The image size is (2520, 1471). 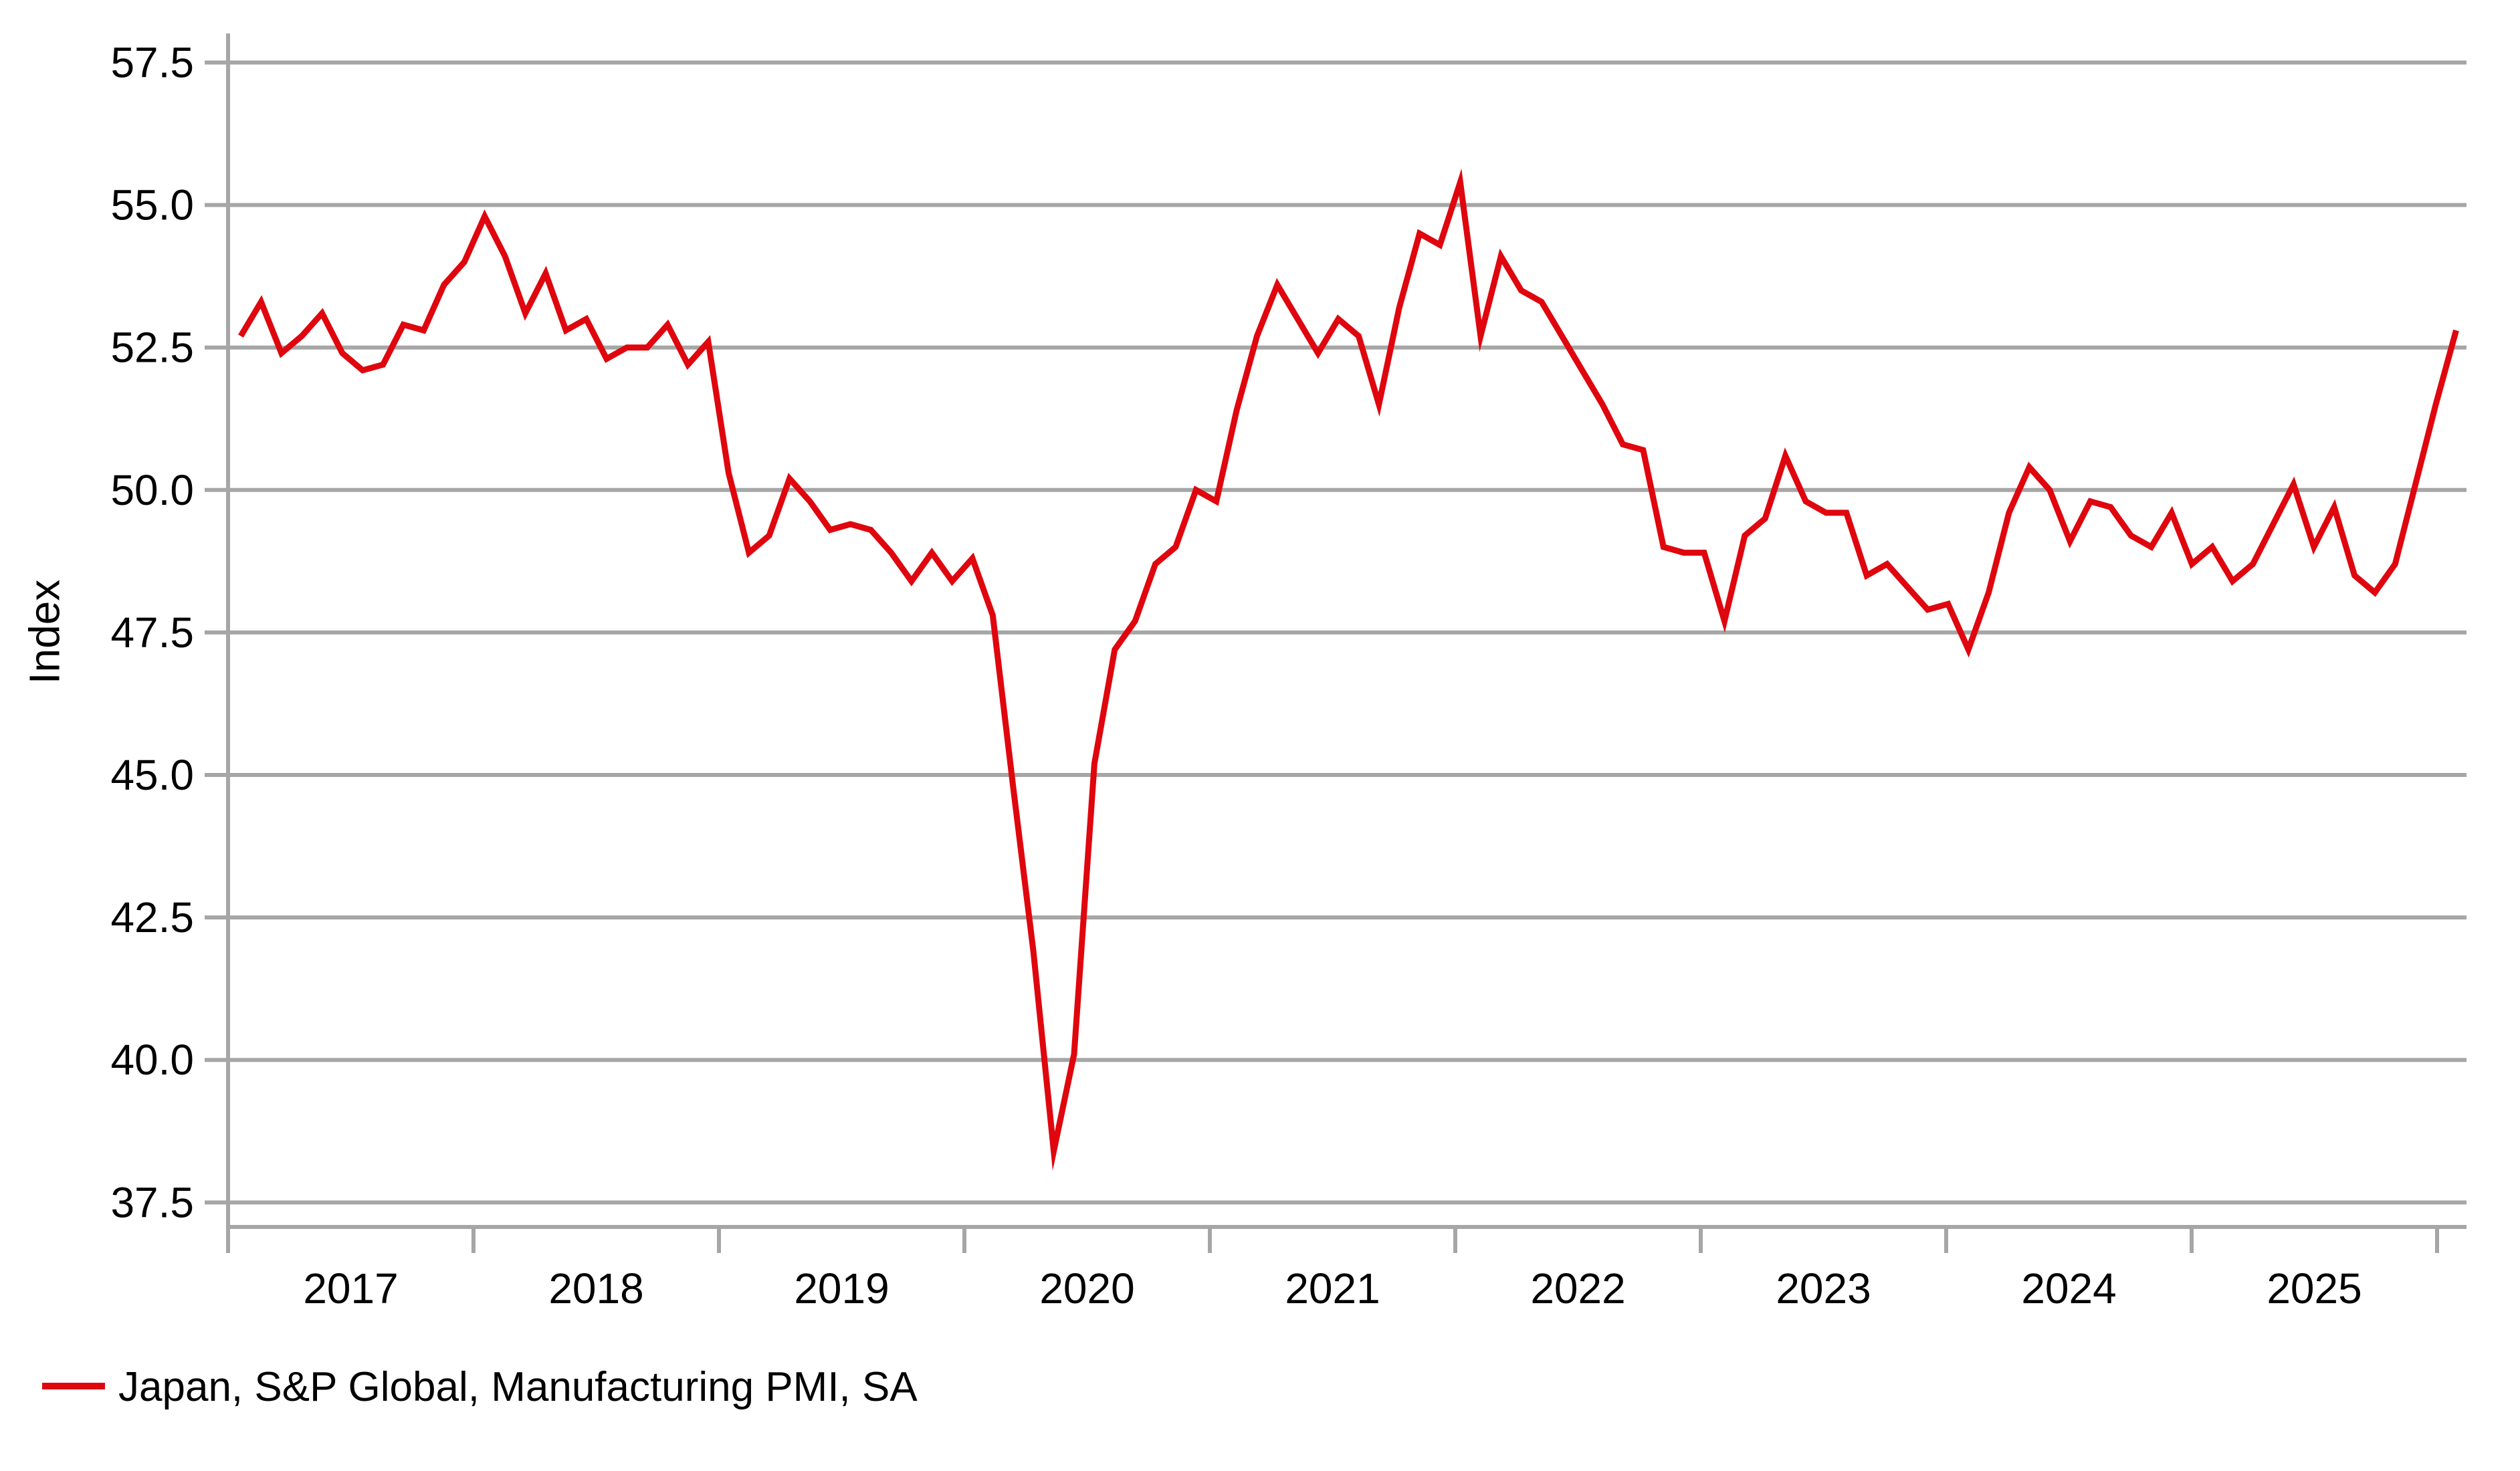 I want to click on x-tick-label: 2022, so click(x=1577, y=1288).